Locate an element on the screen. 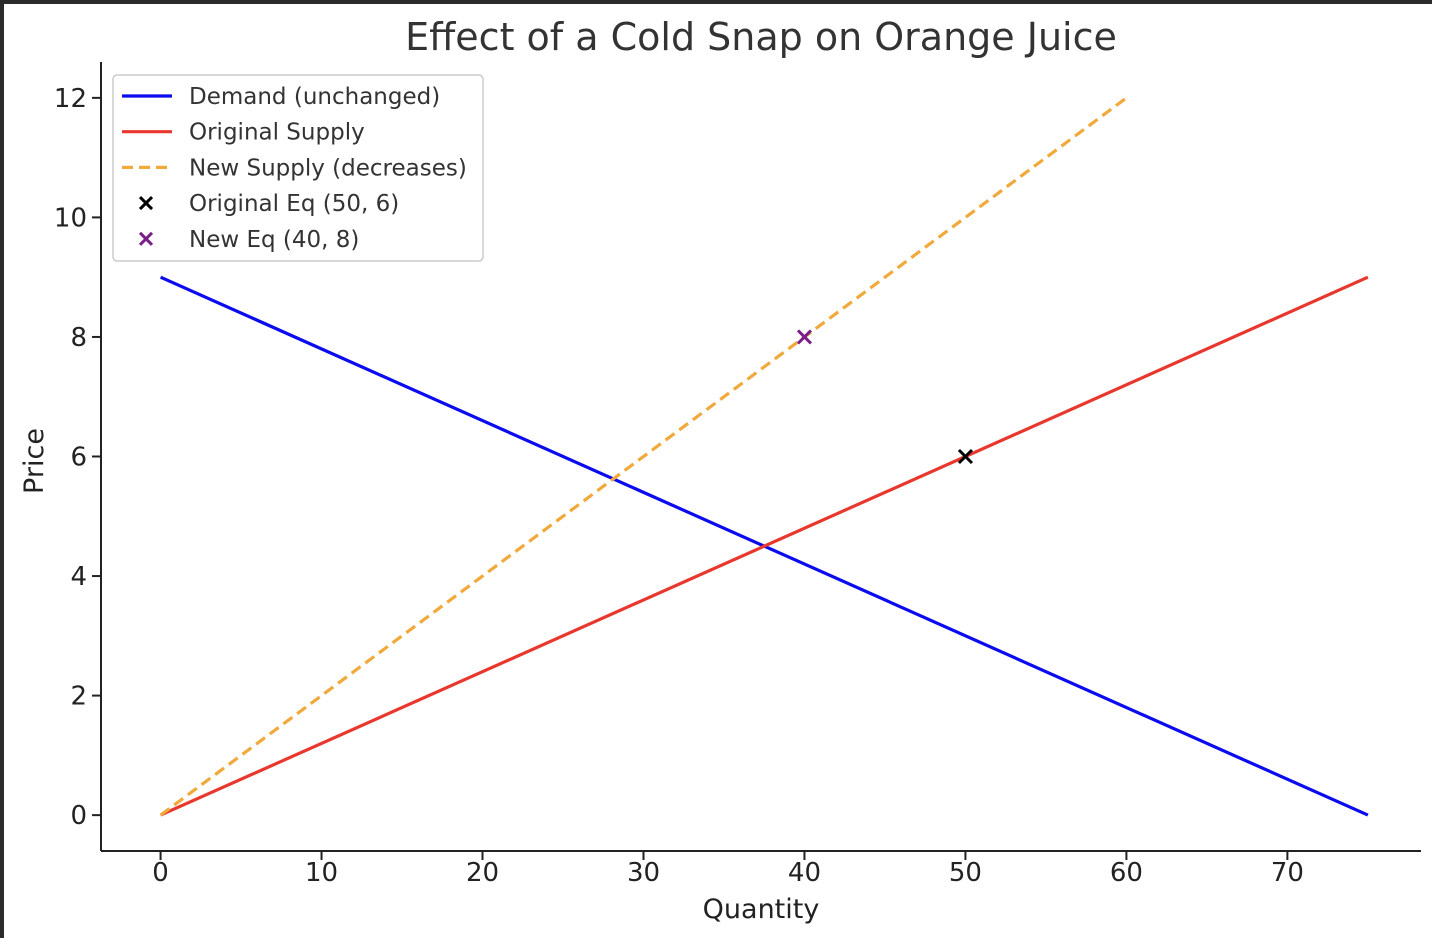  x-tick-label: 0 is located at coordinates (160, 873).